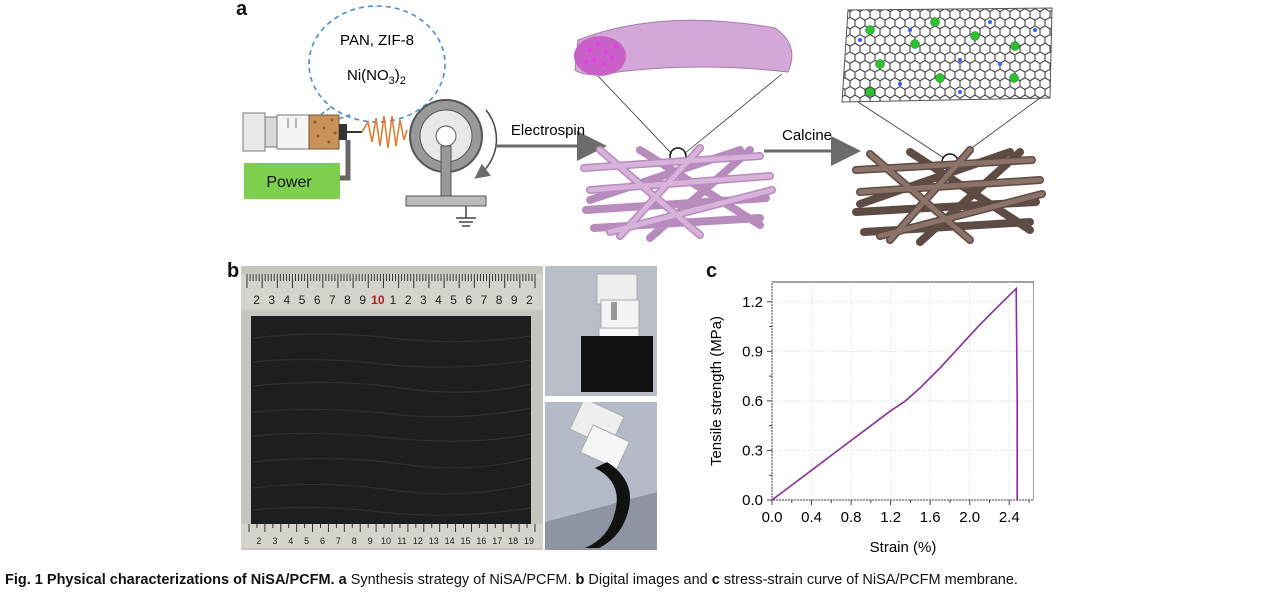  Describe the element at coordinates (461, 580) in the screenshot. I see `caption-a-text: Synthesis strategy of NiSA/PCFM.` at that location.